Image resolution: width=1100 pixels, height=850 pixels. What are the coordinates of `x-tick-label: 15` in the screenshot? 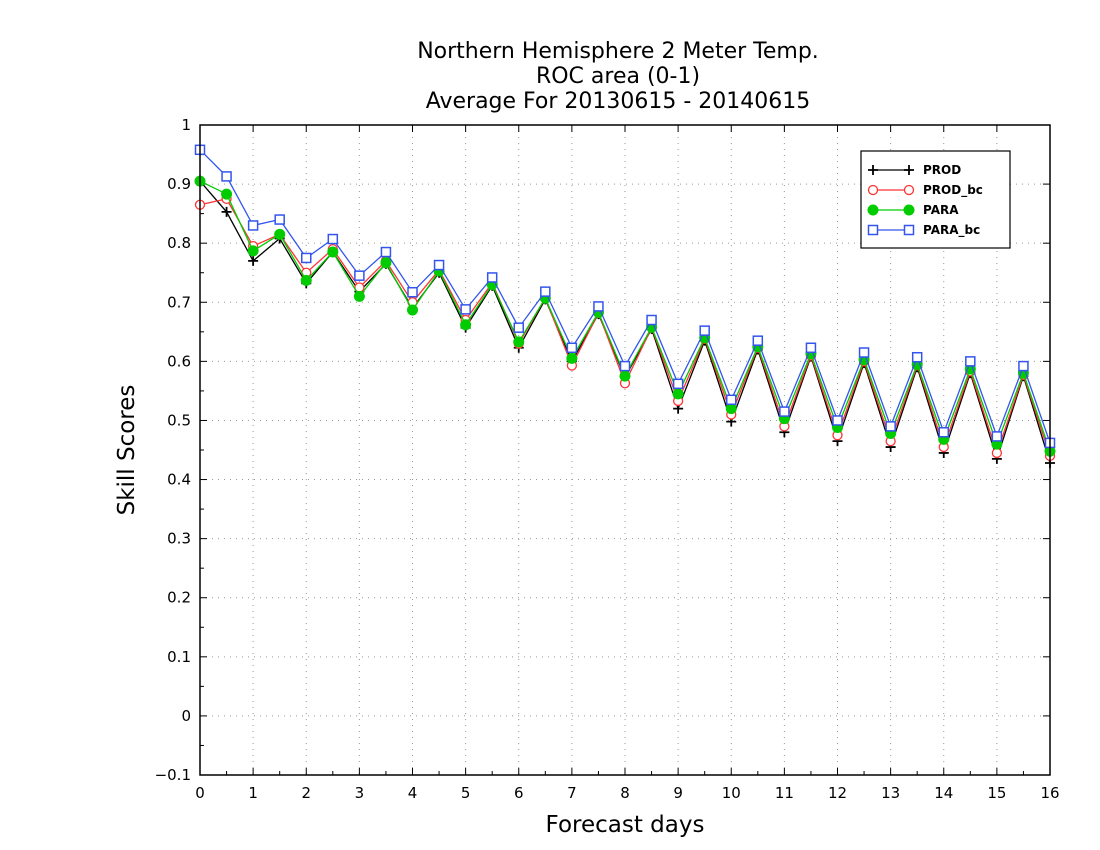 It's located at (996, 793).